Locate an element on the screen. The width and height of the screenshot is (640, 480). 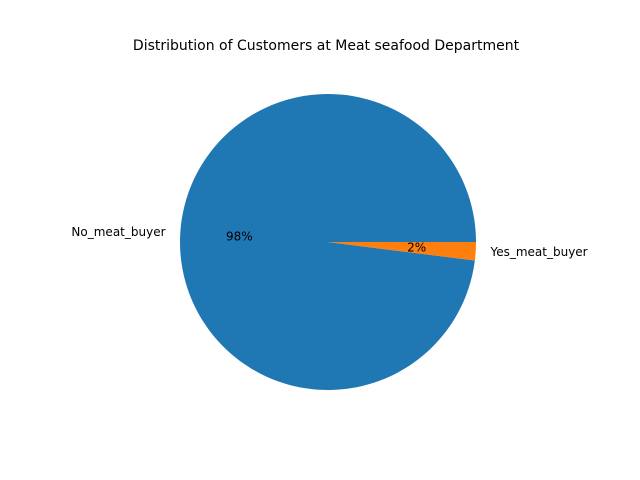
slice-percent-label: 2% is located at coordinates (416, 248).